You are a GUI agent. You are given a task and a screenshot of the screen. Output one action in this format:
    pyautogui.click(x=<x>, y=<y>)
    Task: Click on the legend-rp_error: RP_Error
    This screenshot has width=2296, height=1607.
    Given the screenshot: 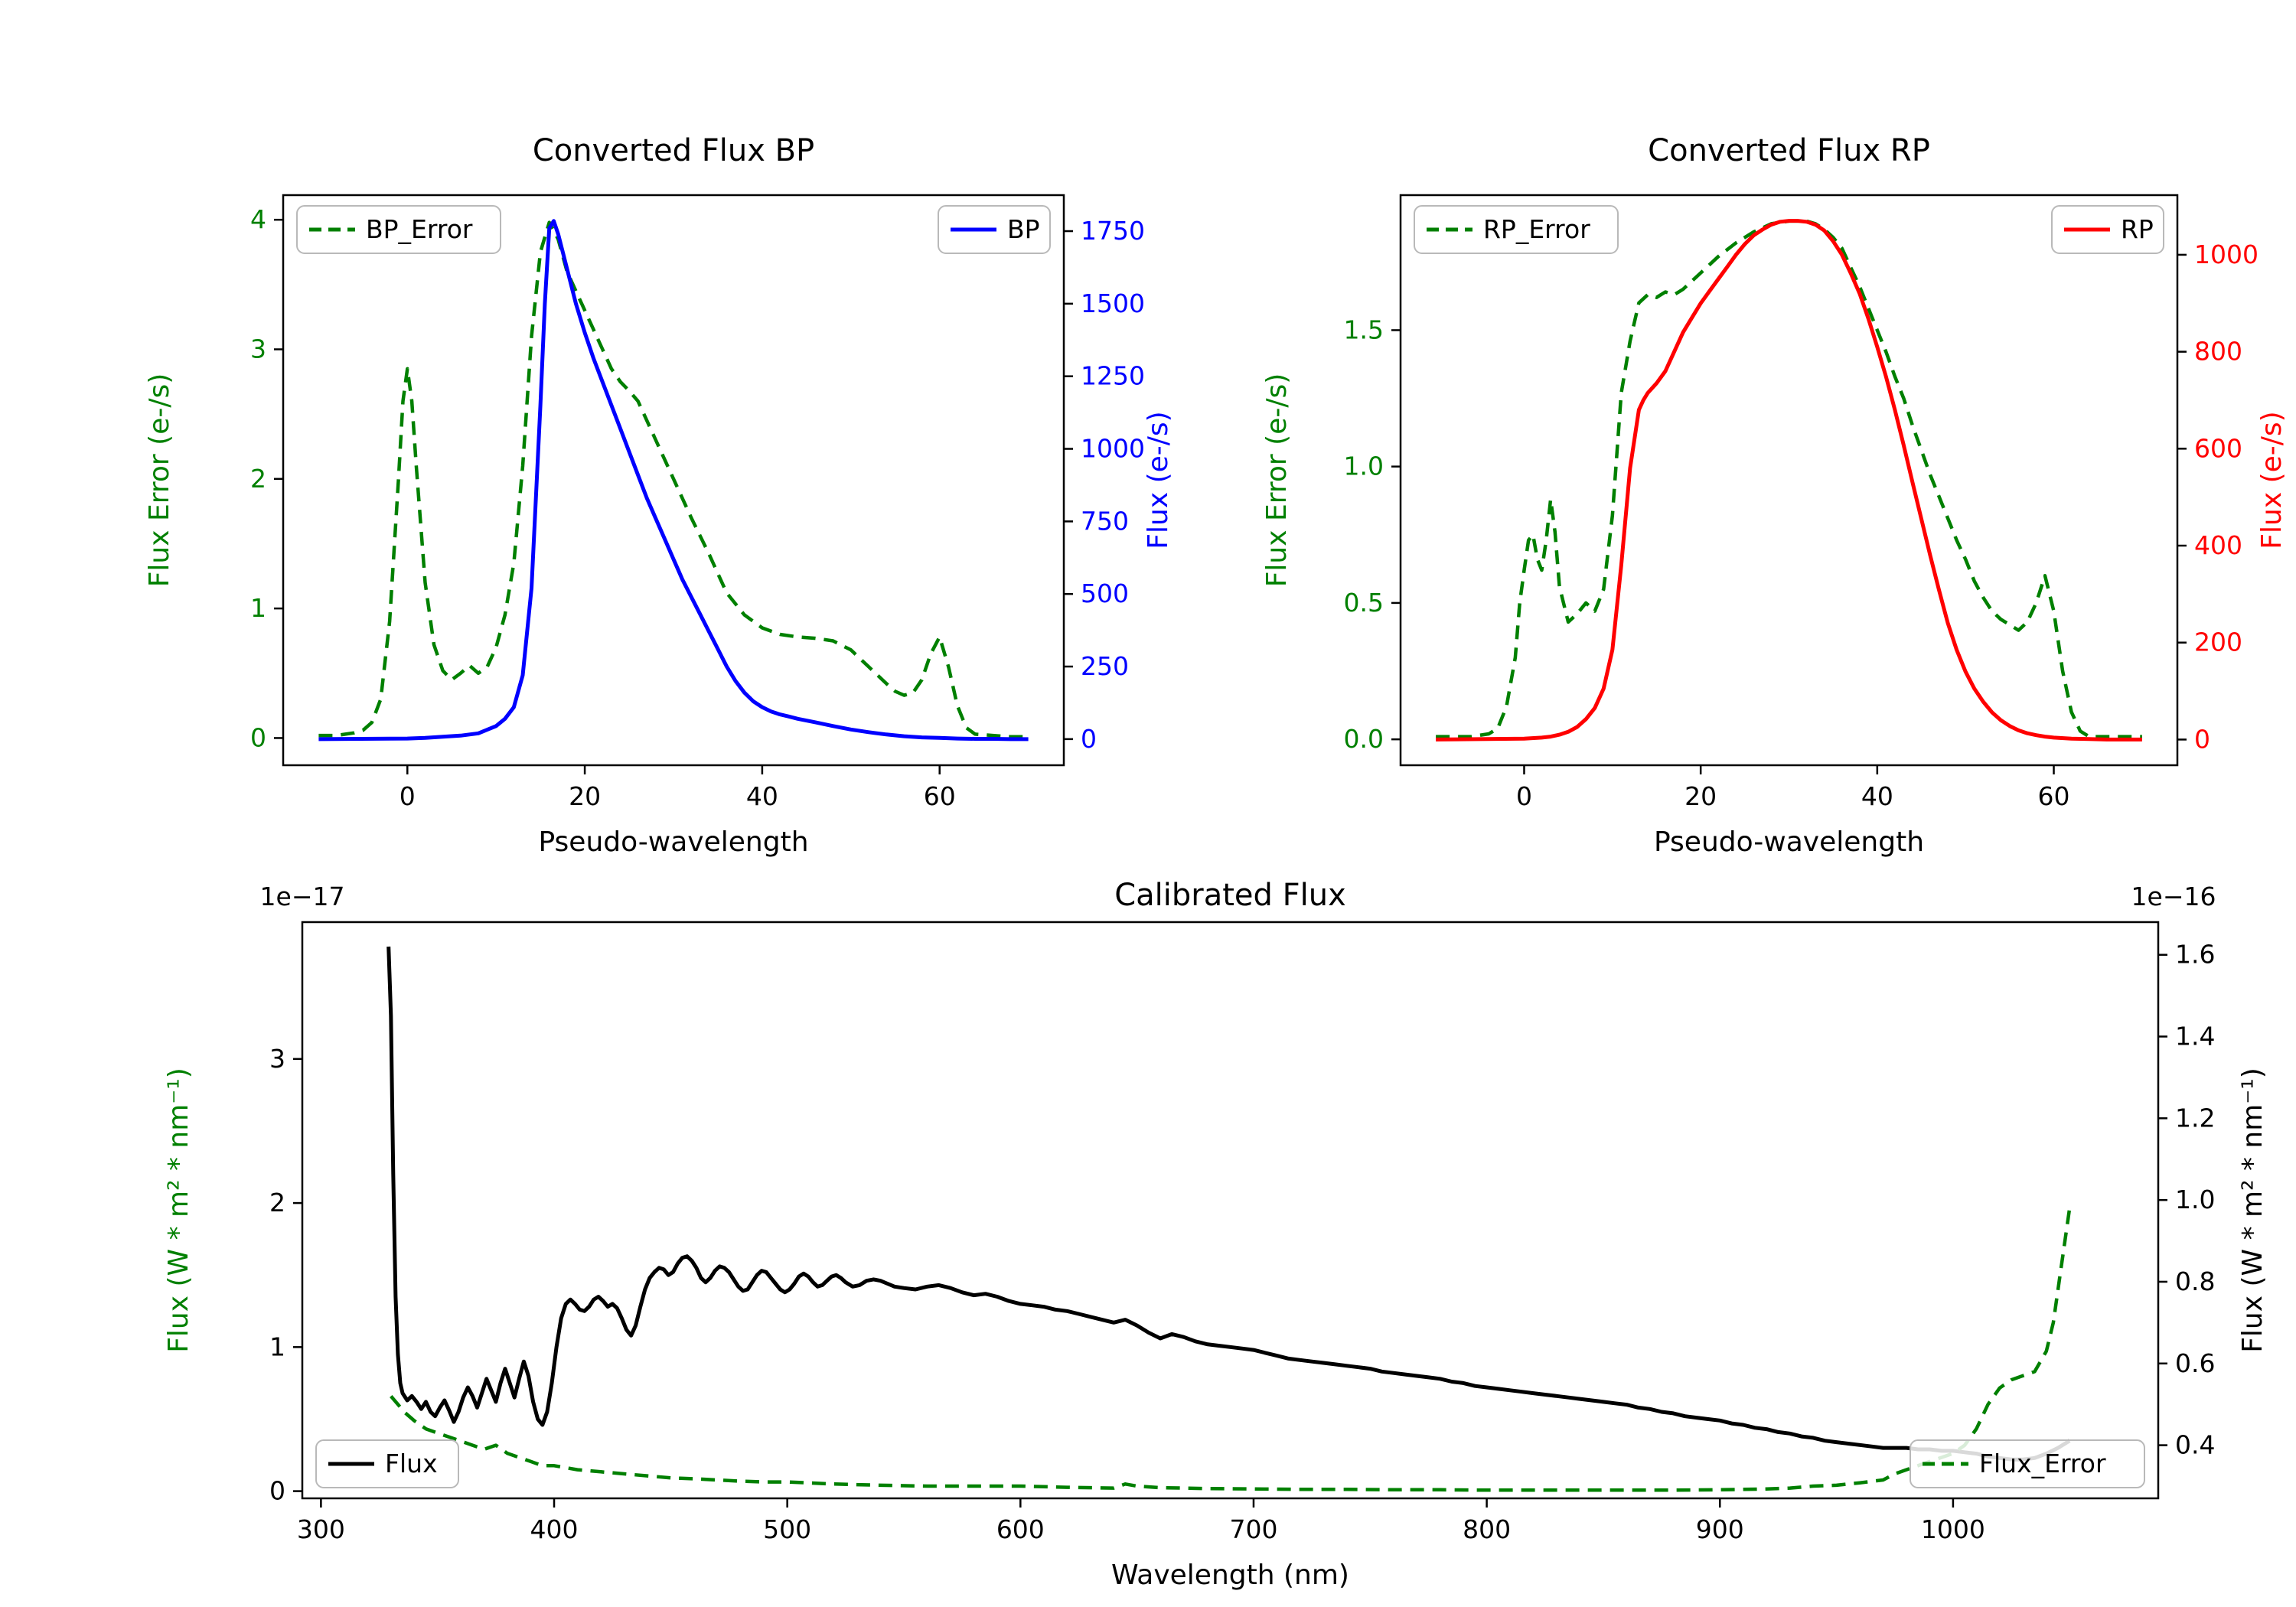 What is the action you would take?
    pyautogui.click(x=1516, y=229)
    